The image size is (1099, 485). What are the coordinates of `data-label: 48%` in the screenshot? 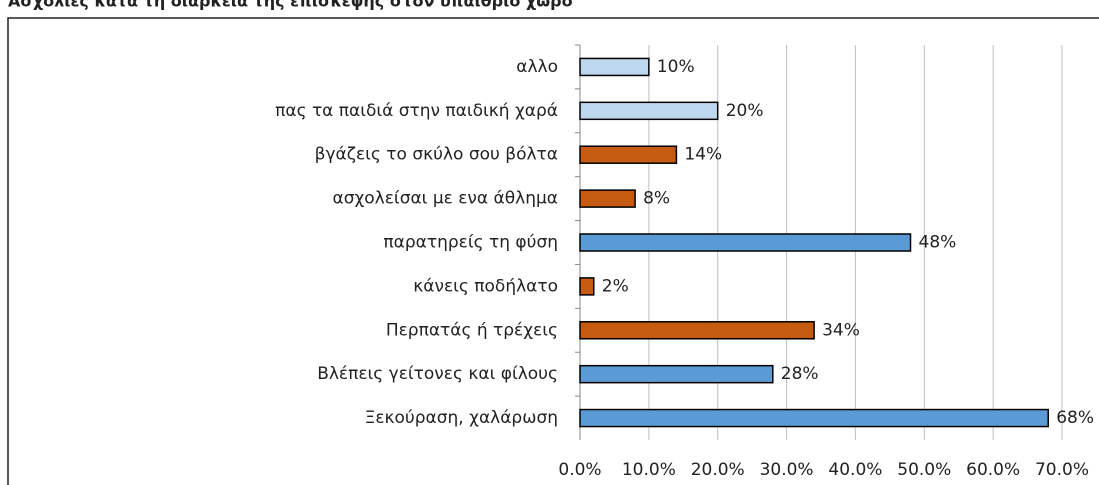 It's located at (938, 243).